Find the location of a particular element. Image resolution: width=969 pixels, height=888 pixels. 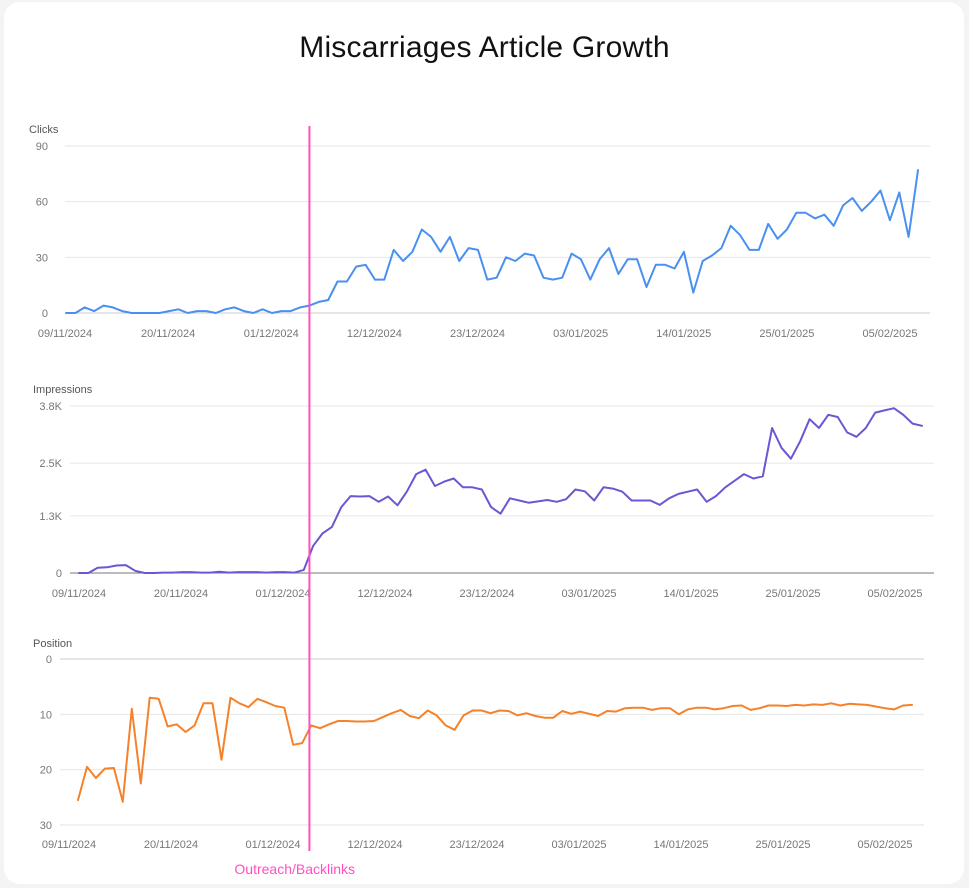

position-ytick-label: 20 is located at coordinates (46, 771).